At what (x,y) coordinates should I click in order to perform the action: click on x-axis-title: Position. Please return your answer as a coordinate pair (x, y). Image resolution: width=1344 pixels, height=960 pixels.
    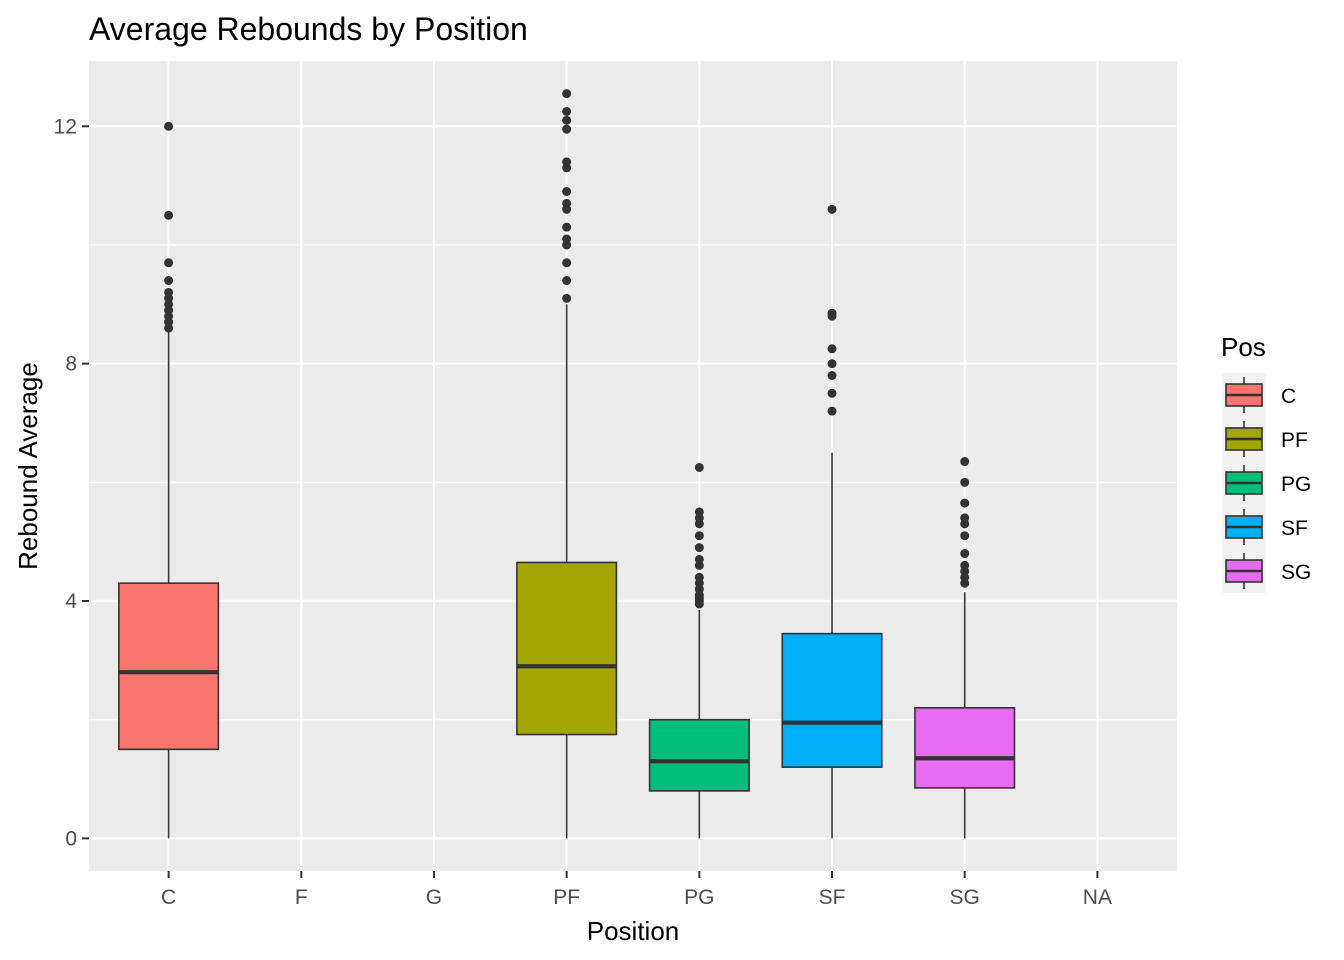
    Looking at the image, I should click on (633, 931).